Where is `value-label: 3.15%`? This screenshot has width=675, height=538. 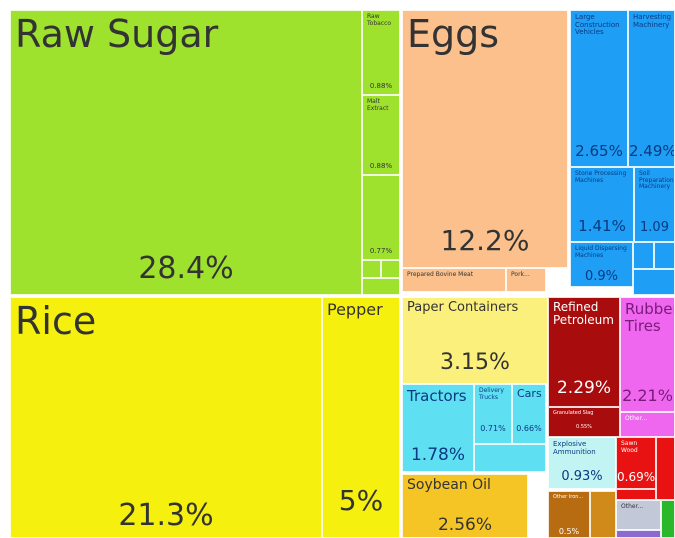 value-label: 3.15% is located at coordinates (475, 362).